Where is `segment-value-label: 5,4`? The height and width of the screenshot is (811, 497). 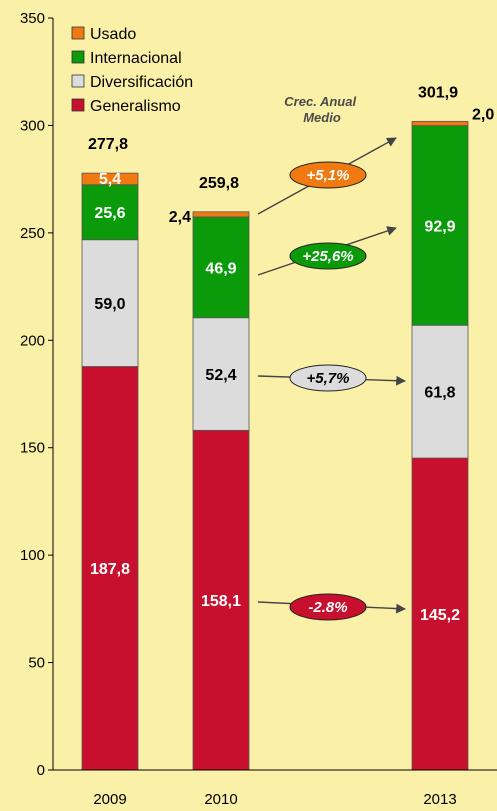 segment-value-label: 5,4 is located at coordinates (110, 179).